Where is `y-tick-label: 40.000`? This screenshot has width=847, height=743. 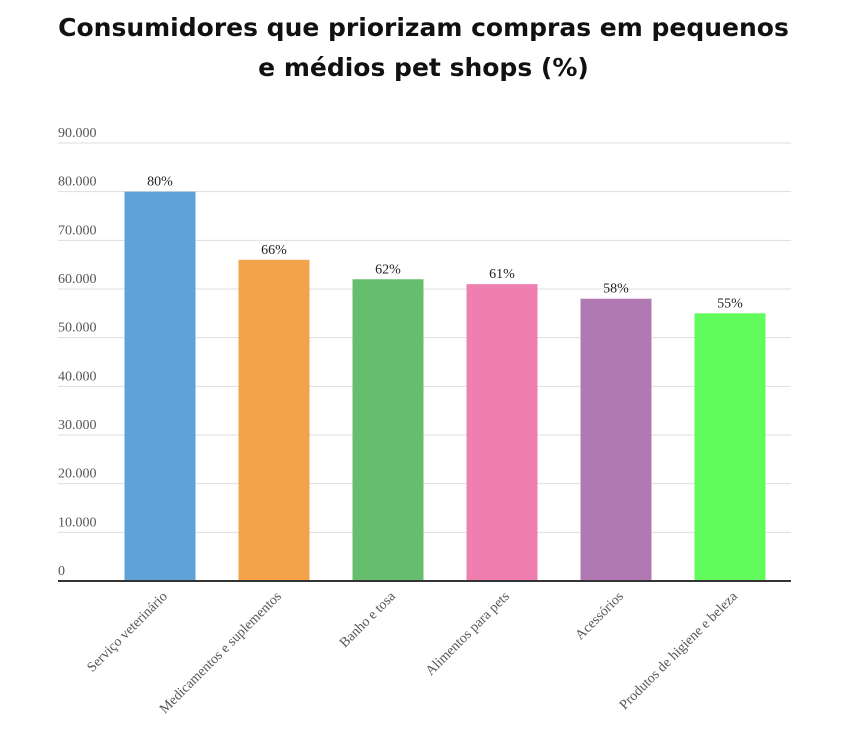
y-tick-label: 40.000 is located at coordinates (77, 376).